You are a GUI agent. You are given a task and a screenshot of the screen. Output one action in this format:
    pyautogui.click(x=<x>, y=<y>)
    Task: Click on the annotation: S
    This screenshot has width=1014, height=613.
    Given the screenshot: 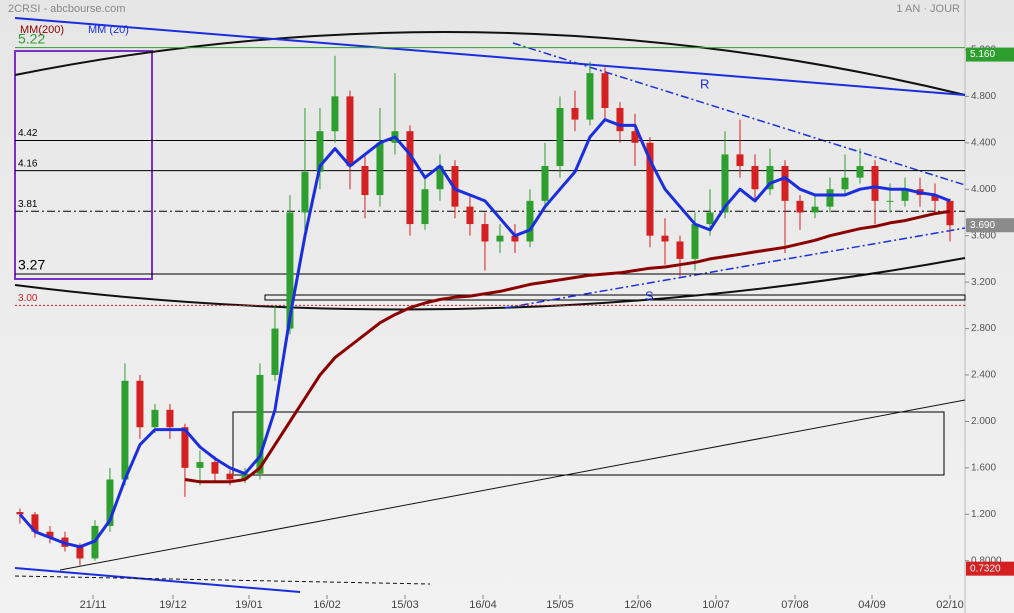 What is the action you would take?
    pyautogui.click(x=649, y=295)
    